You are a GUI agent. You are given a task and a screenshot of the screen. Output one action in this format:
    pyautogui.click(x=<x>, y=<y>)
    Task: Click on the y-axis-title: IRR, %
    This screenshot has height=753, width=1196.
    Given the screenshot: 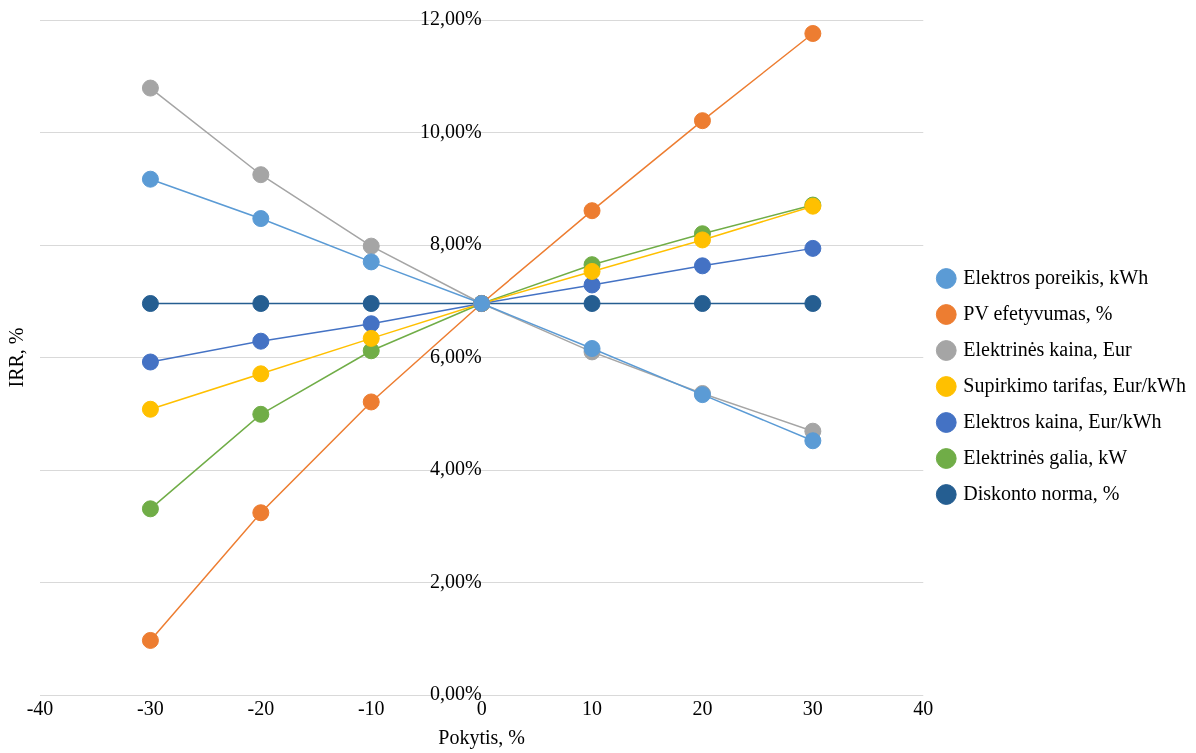 What is the action you would take?
    pyautogui.click(x=16, y=357)
    